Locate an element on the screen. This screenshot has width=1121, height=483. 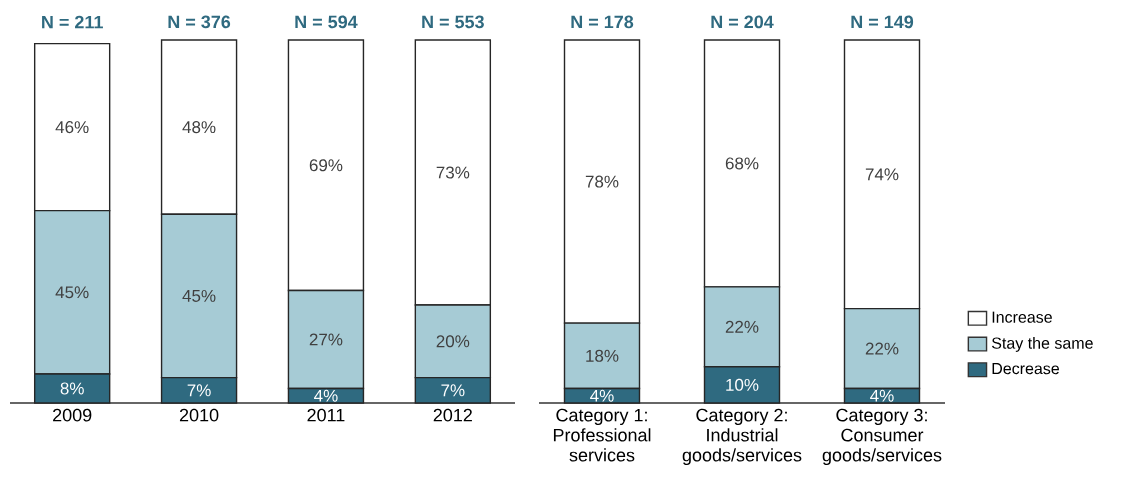
data-label: 68% is located at coordinates (742, 163).